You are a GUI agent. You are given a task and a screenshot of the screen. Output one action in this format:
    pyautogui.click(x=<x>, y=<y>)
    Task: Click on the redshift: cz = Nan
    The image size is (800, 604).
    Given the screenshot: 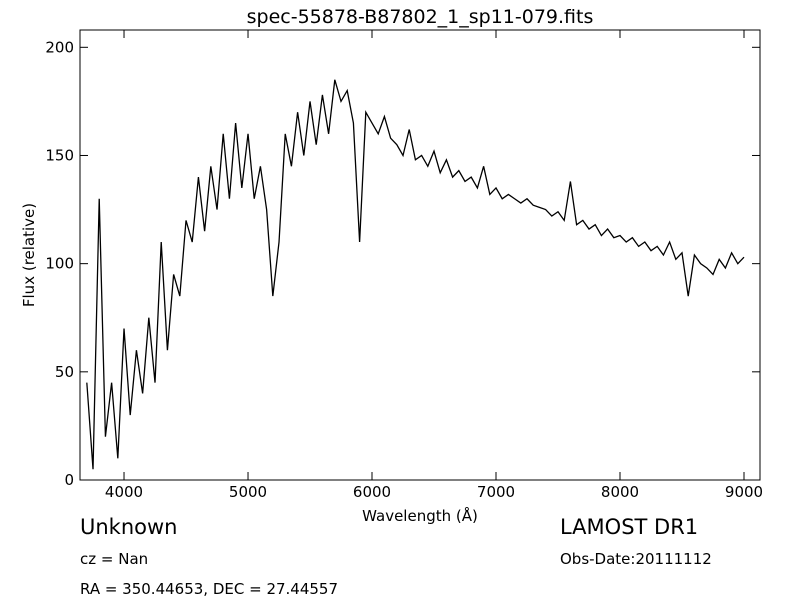 What is the action you would take?
    pyautogui.click(x=114, y=559)
    